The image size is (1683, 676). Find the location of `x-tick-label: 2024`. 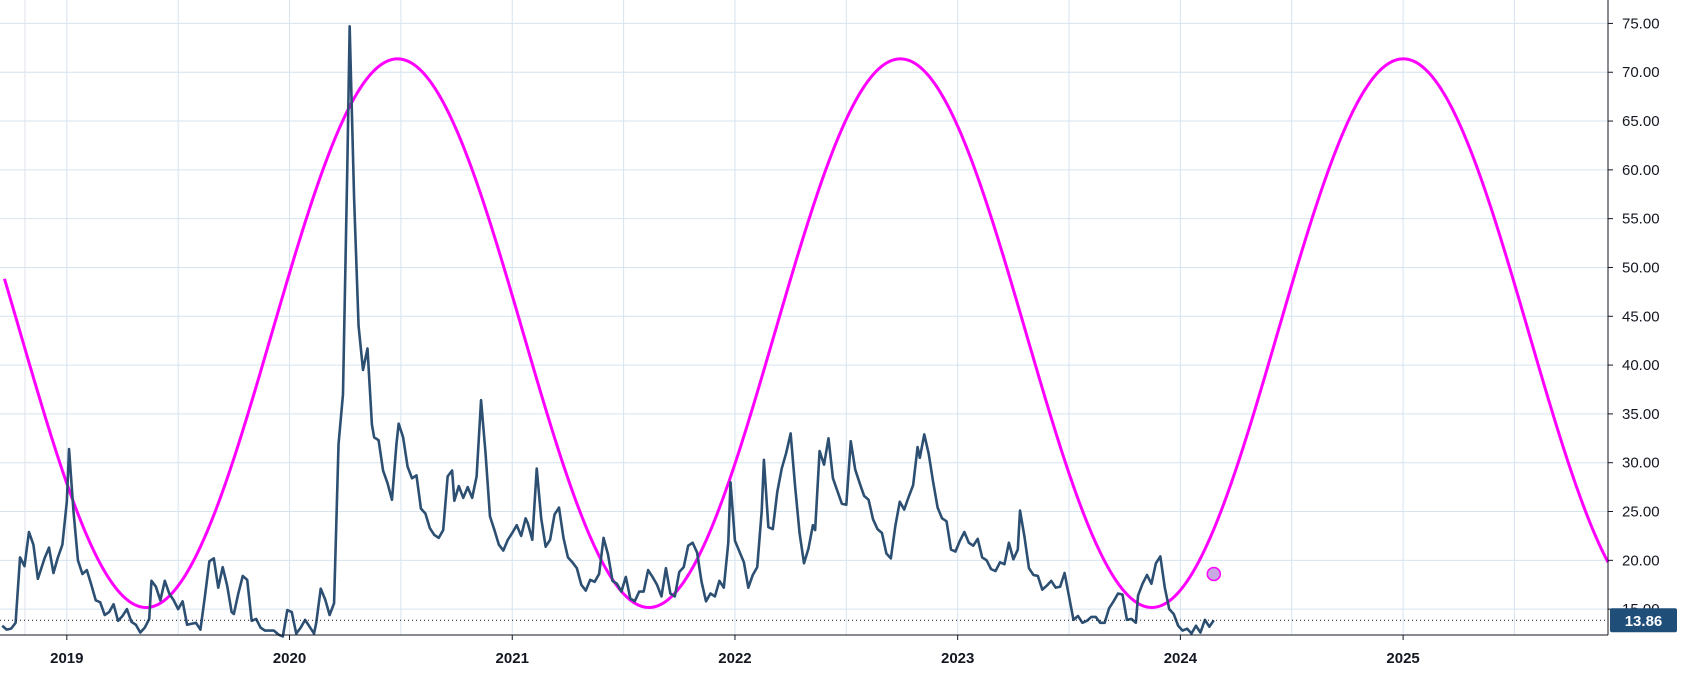

x-tick-label: 2024 is located at coordinates (1181, 658).